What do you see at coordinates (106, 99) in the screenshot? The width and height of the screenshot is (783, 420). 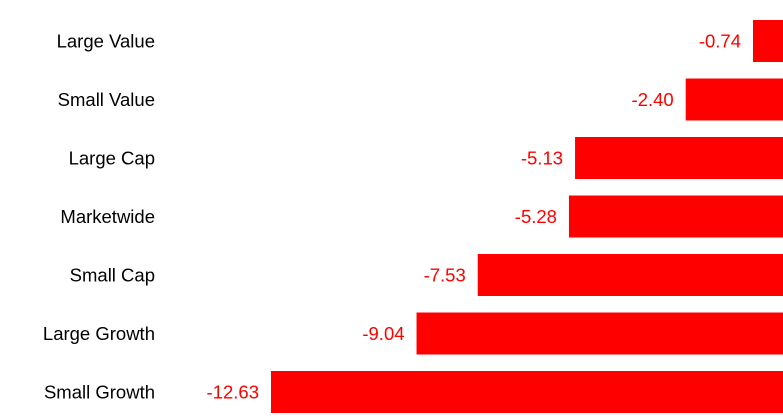 I see `category-label: Small Value` at bounding box center [106, 99].